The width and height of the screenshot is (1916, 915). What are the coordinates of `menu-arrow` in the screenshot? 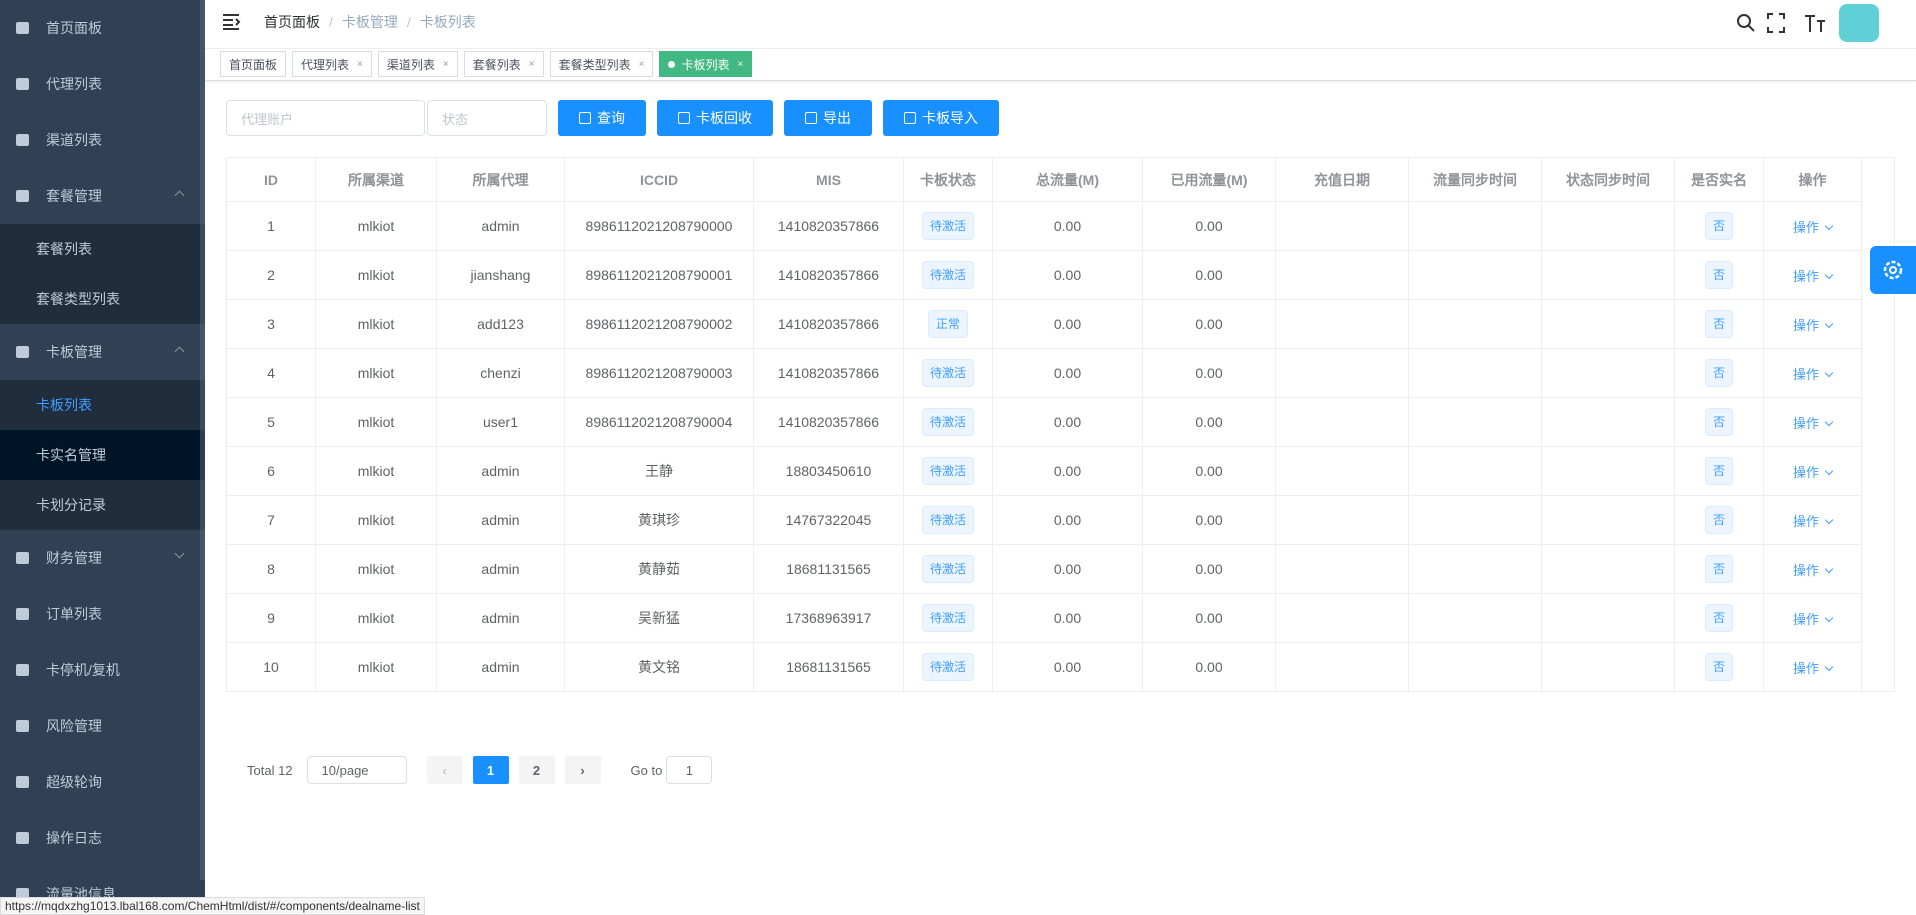 It's located at (179, 553).